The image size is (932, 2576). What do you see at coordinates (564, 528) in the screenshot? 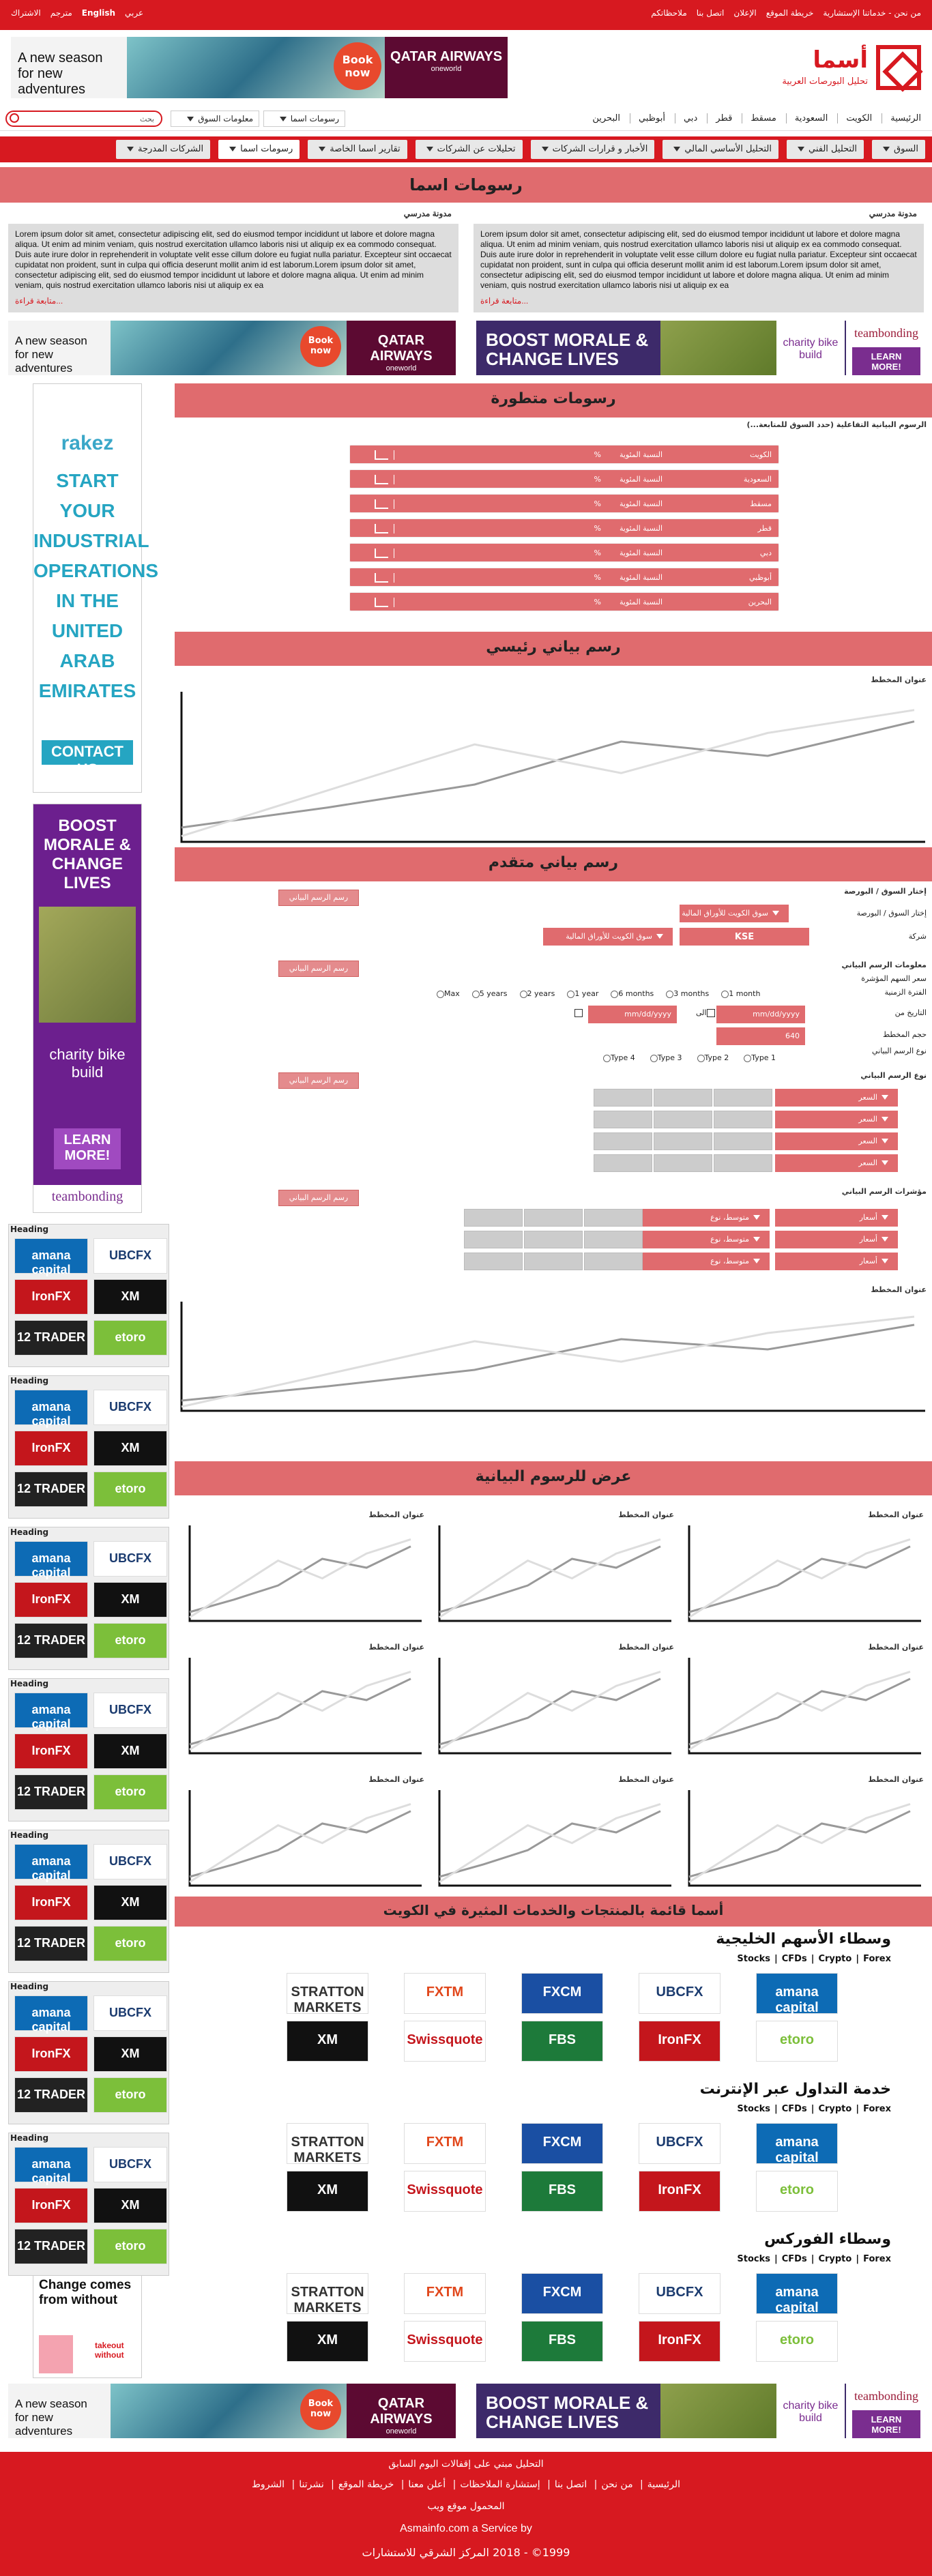
I see `market-row: قطر النسبة المئوية%` at bounding box center [564, 528].